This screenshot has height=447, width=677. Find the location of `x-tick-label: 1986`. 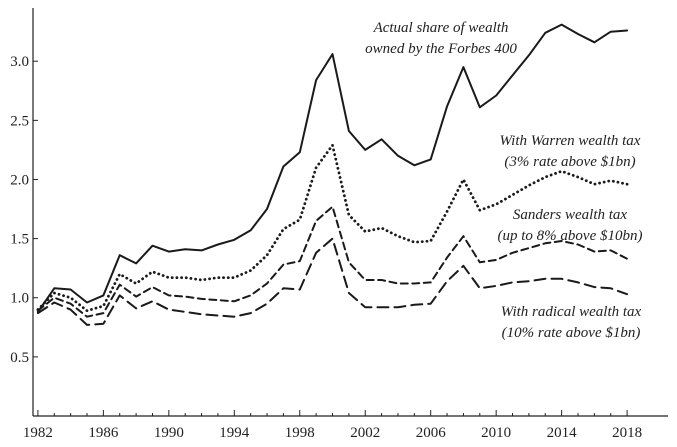

x-tick-label: 1986 is located at coordinates (103, 433).